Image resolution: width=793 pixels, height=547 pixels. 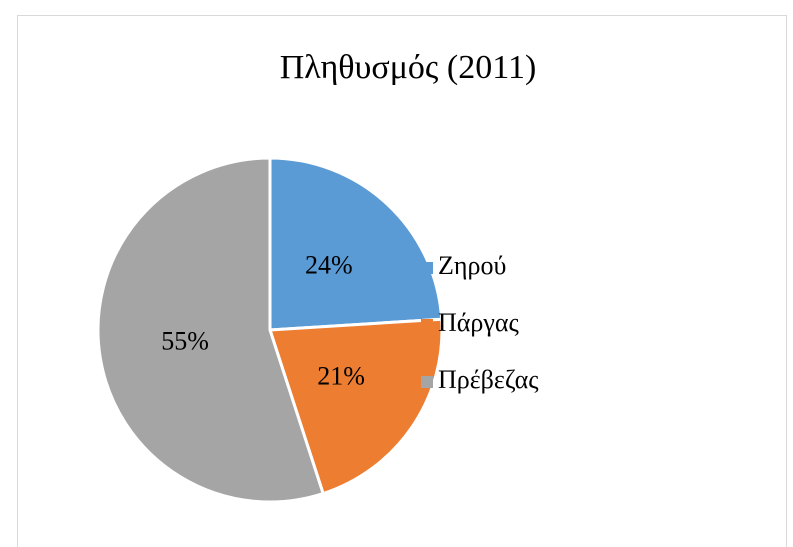 What do you see at coordinates (329, 264) in the screenshot?
I see `data-label: 24%` at bounding box center [329, 264].